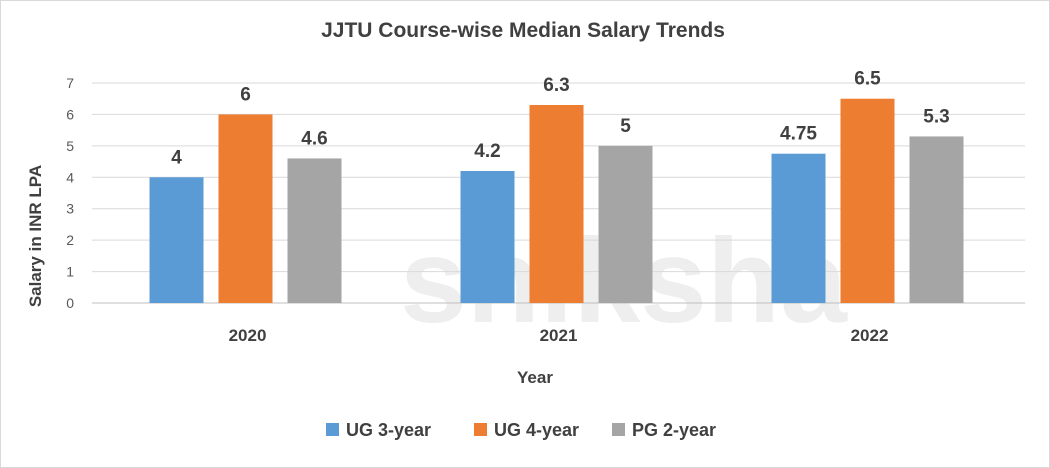 The height and width of the screenshot is (468, 1050). What do you see at coordinates (625, 126) in the screenshot?
I see `data-label: 5` at bounding box center [625, 126].